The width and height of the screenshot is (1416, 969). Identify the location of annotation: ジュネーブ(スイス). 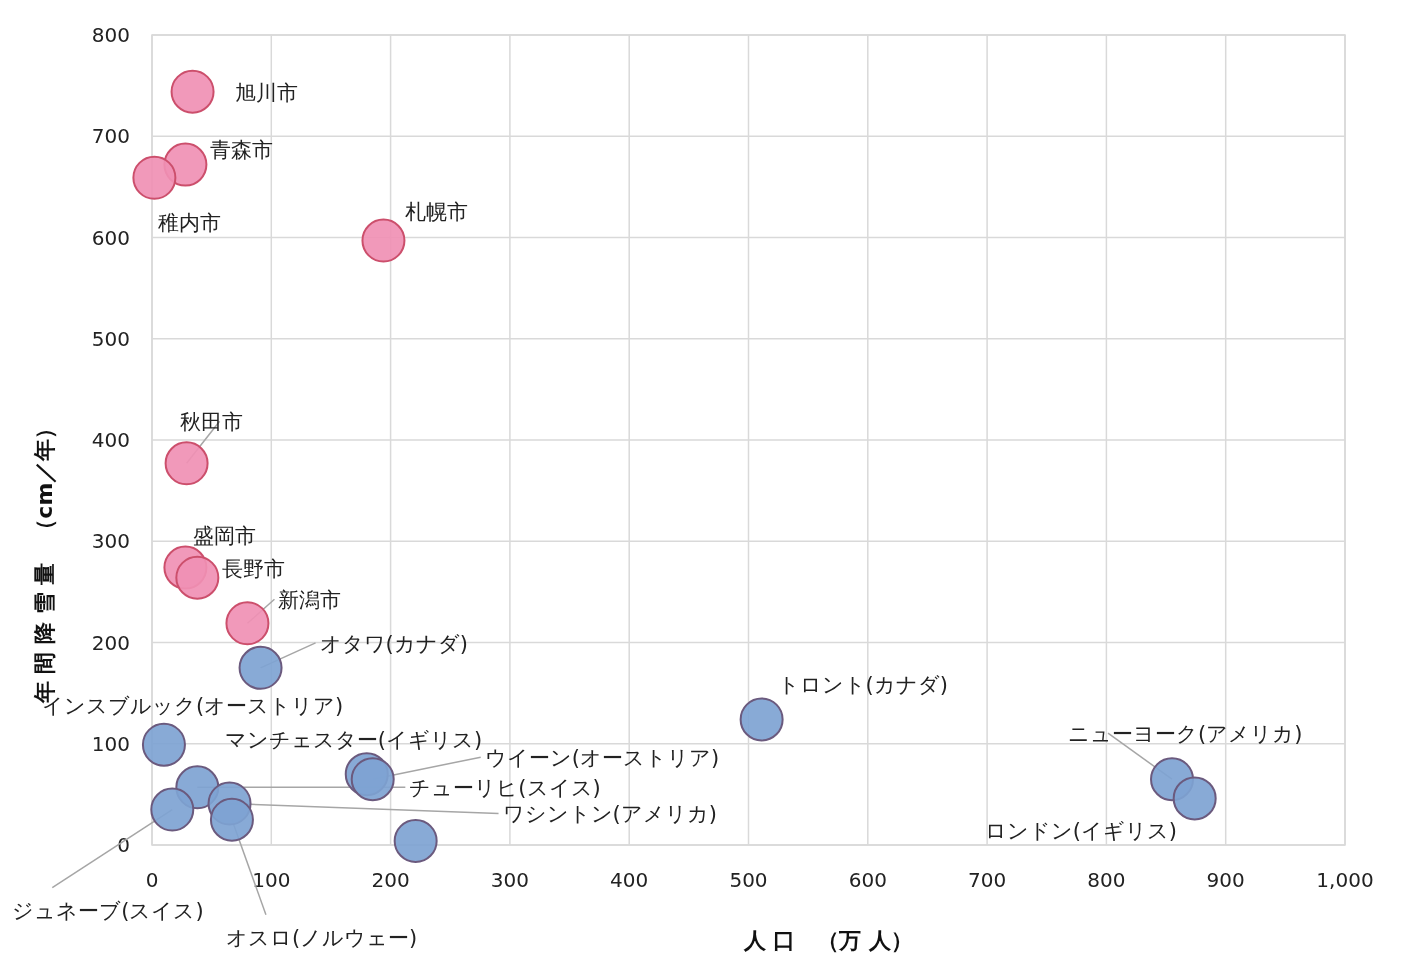
(108, 910).